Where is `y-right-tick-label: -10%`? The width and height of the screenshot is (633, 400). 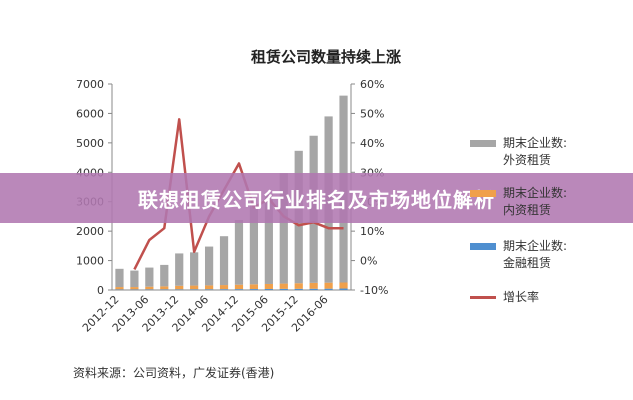
y-right-tick-label: -10% is located at coordinates (374, 290).